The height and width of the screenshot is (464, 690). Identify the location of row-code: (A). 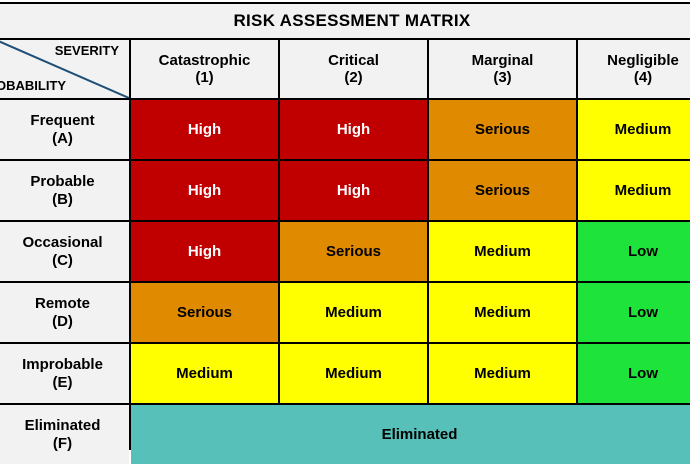
(62, 138).